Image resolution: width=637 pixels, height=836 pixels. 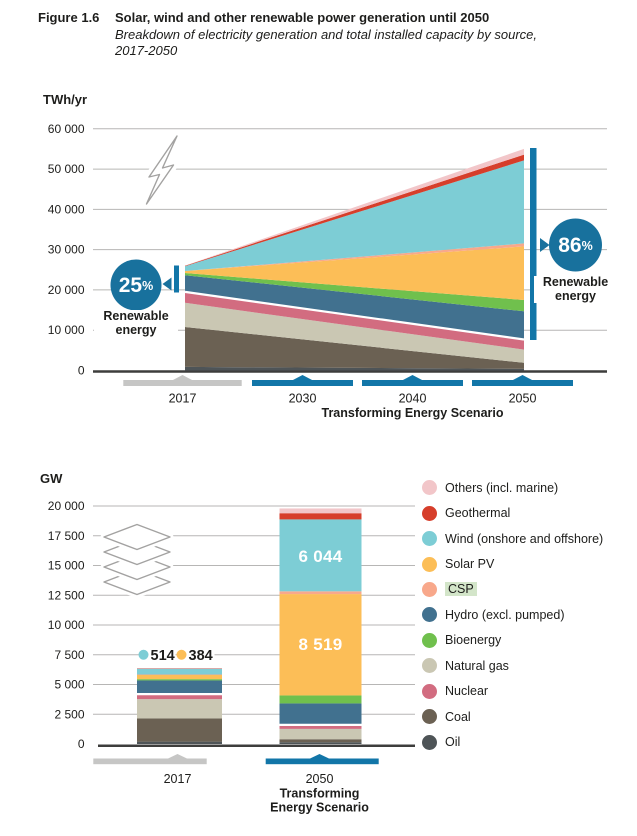 I want to click on gen-ytick-label: 20 000, so click(x=66, y=290).